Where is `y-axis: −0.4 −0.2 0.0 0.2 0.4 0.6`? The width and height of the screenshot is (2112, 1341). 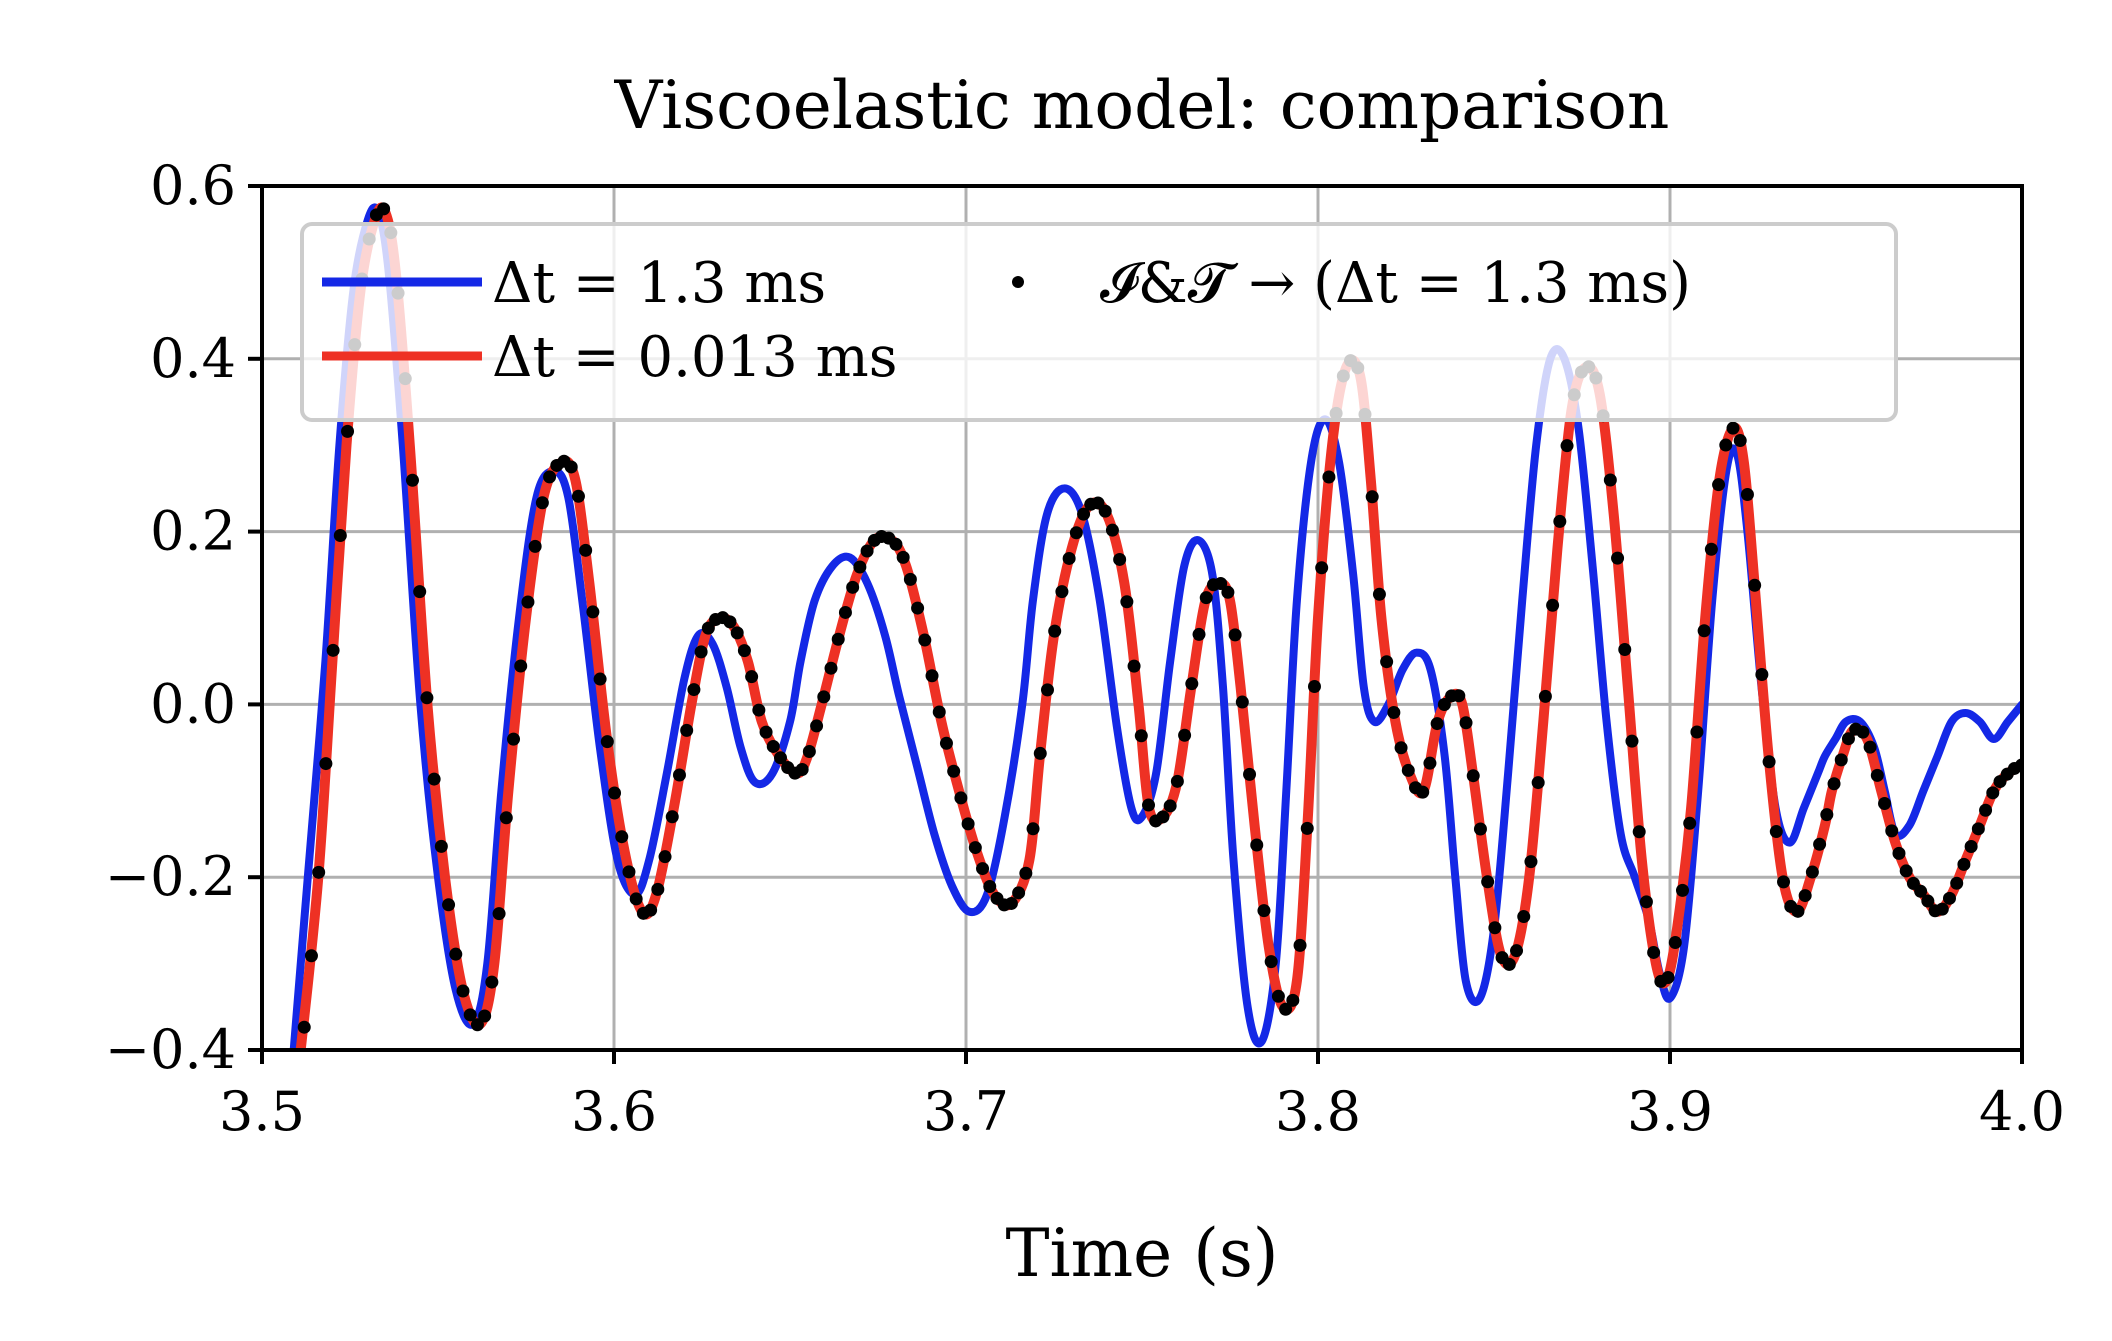
y-axis: −0.4 −0.2 0.0 0.2 0.4 0.6 is located at coordinates (183, 617).